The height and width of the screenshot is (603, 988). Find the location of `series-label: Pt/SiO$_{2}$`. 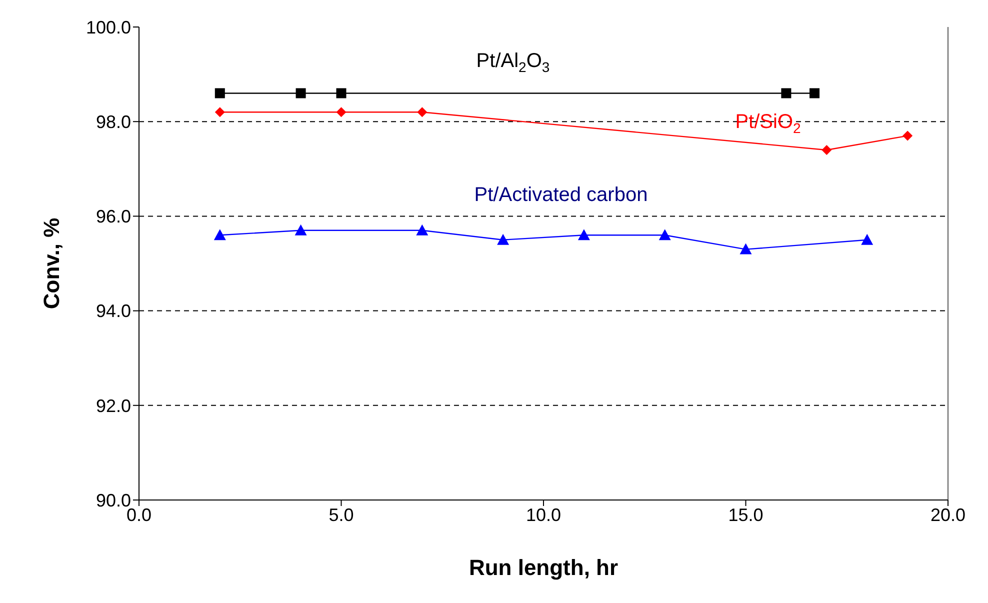

series-label: Pt/SiO$_{2}$ is located at coordinates (768, 123).